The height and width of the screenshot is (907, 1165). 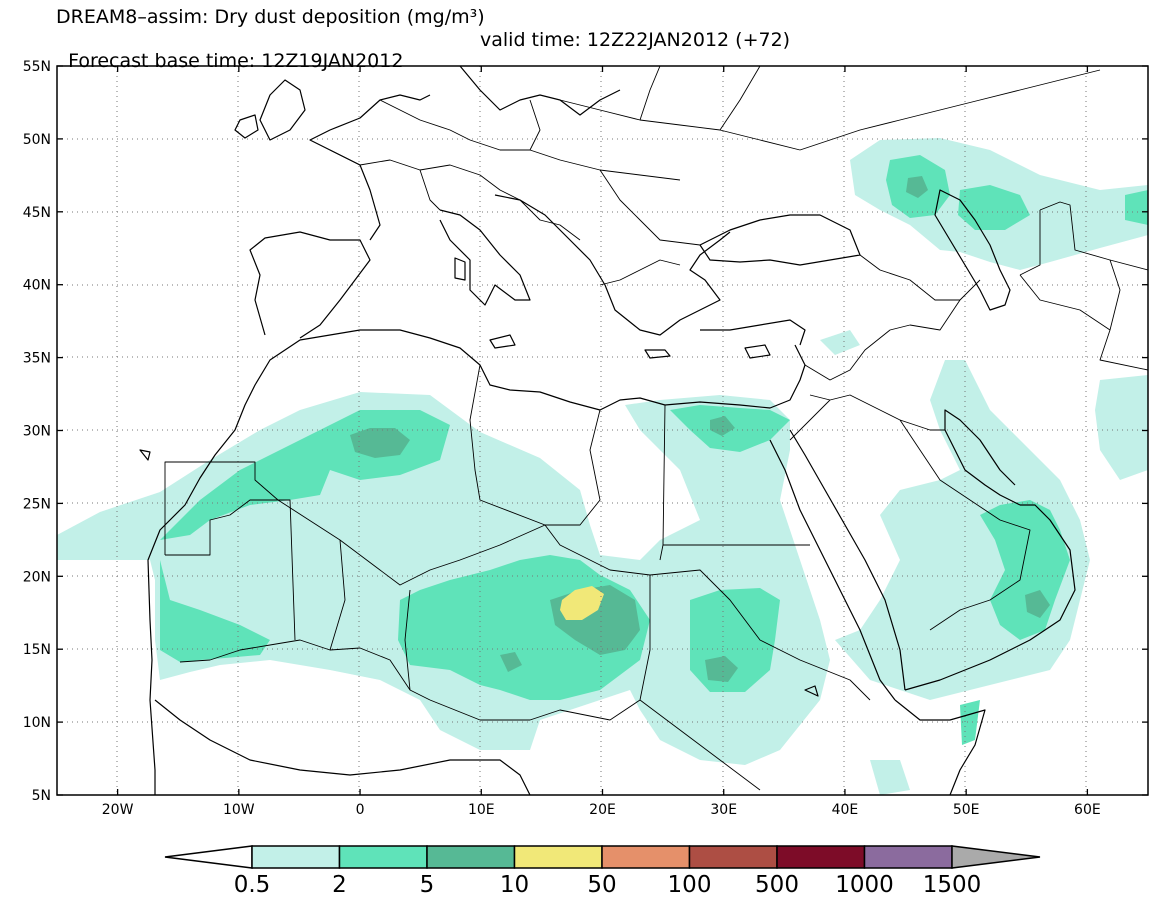 What do you see at coordinates (118, 810) in the screenshot?
I see `lon-tick-label: 20W` at bounding box center [118, 810].